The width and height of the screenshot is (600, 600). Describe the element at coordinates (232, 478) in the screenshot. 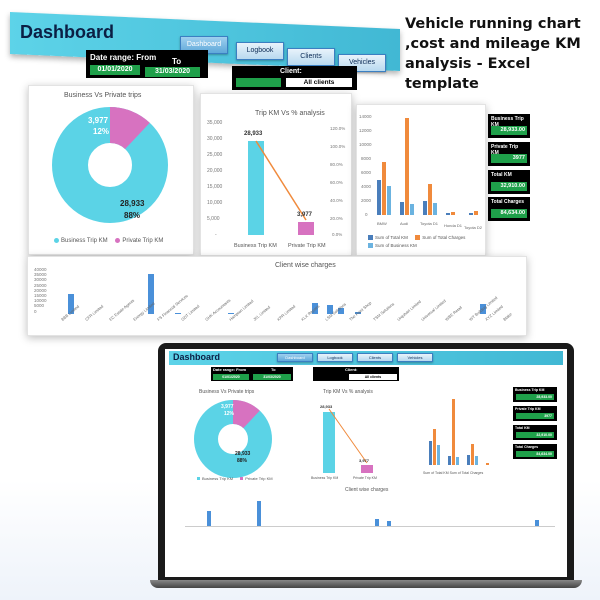

I see `mini-pie-legend: Business Trip KM Private Trip KM` at that location.